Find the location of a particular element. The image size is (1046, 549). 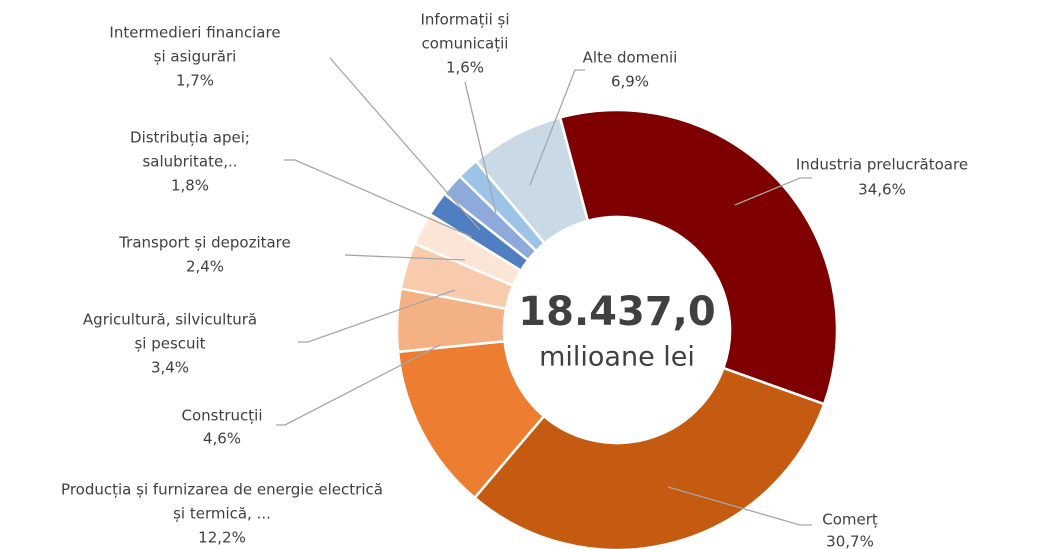

slice-label: Industria prelucrătoare is located at coordinates (882, 165).